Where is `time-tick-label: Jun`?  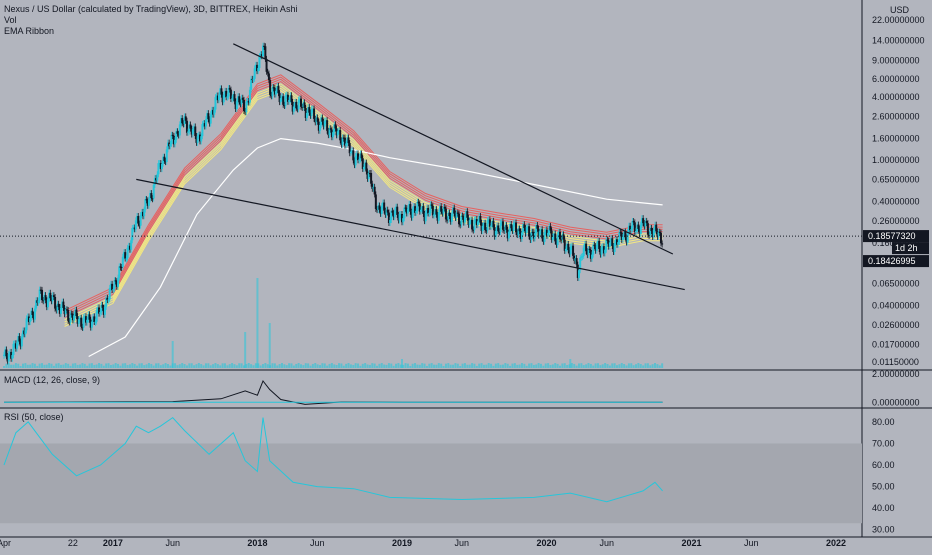 time-tick-label: Jun is located at coordinates (317, 543).